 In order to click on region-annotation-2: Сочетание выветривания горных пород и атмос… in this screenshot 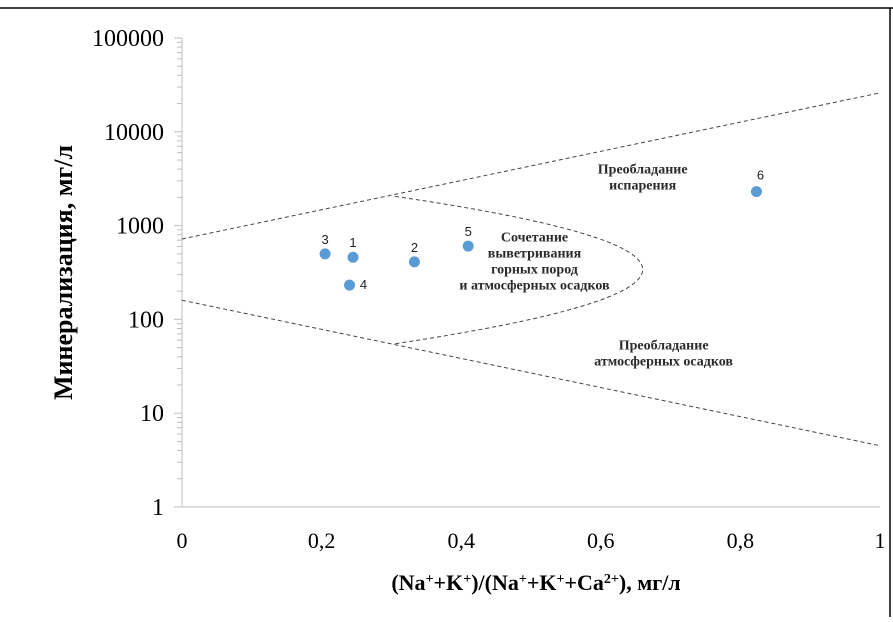, I will do `click(534, 261)`.